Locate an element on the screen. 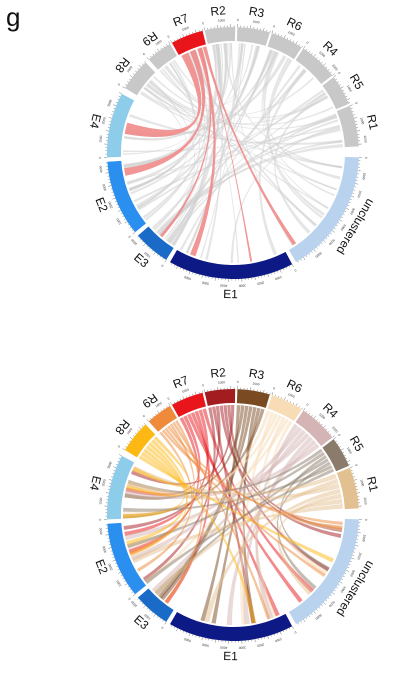  segment-arc-r2 is located at coordinates (220, 397).